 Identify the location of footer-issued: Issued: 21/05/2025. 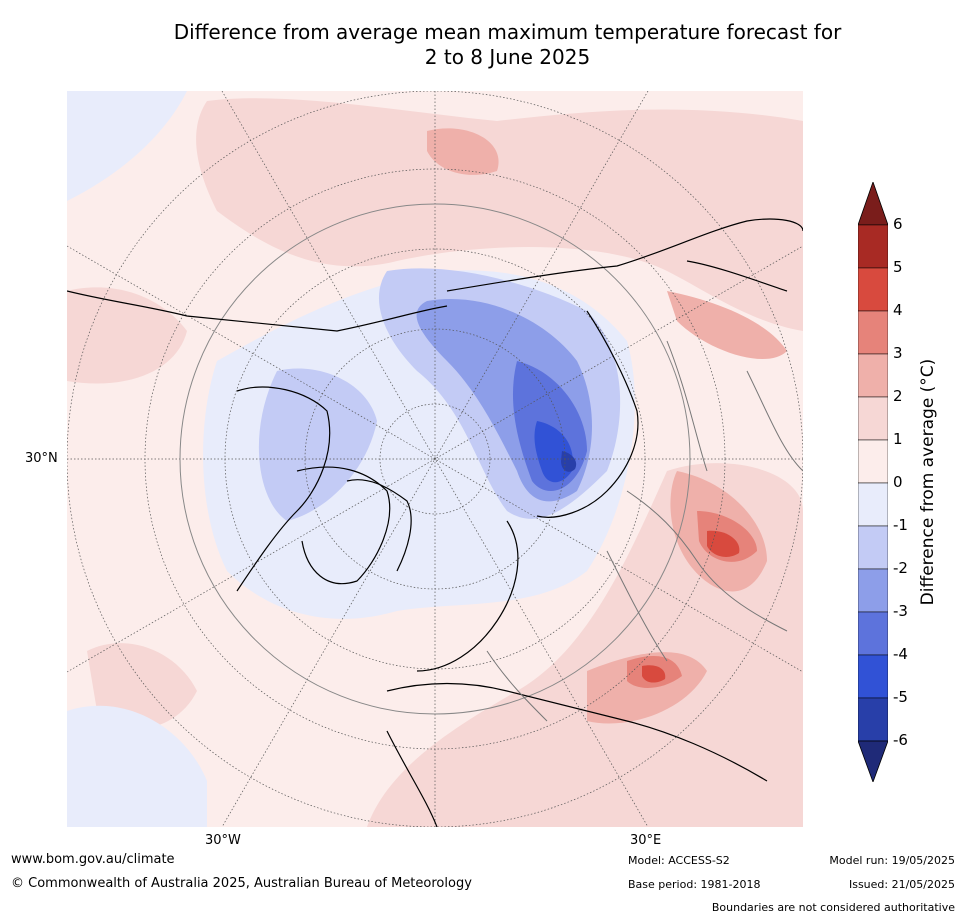
(901, 884).